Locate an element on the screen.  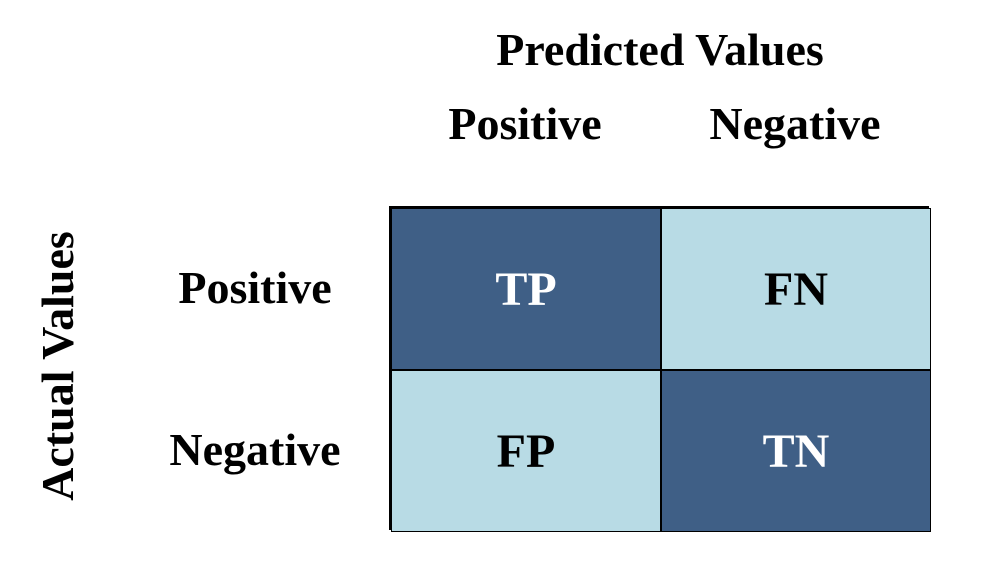
cell-true-positive: TP is located at coordinates (526, 289).